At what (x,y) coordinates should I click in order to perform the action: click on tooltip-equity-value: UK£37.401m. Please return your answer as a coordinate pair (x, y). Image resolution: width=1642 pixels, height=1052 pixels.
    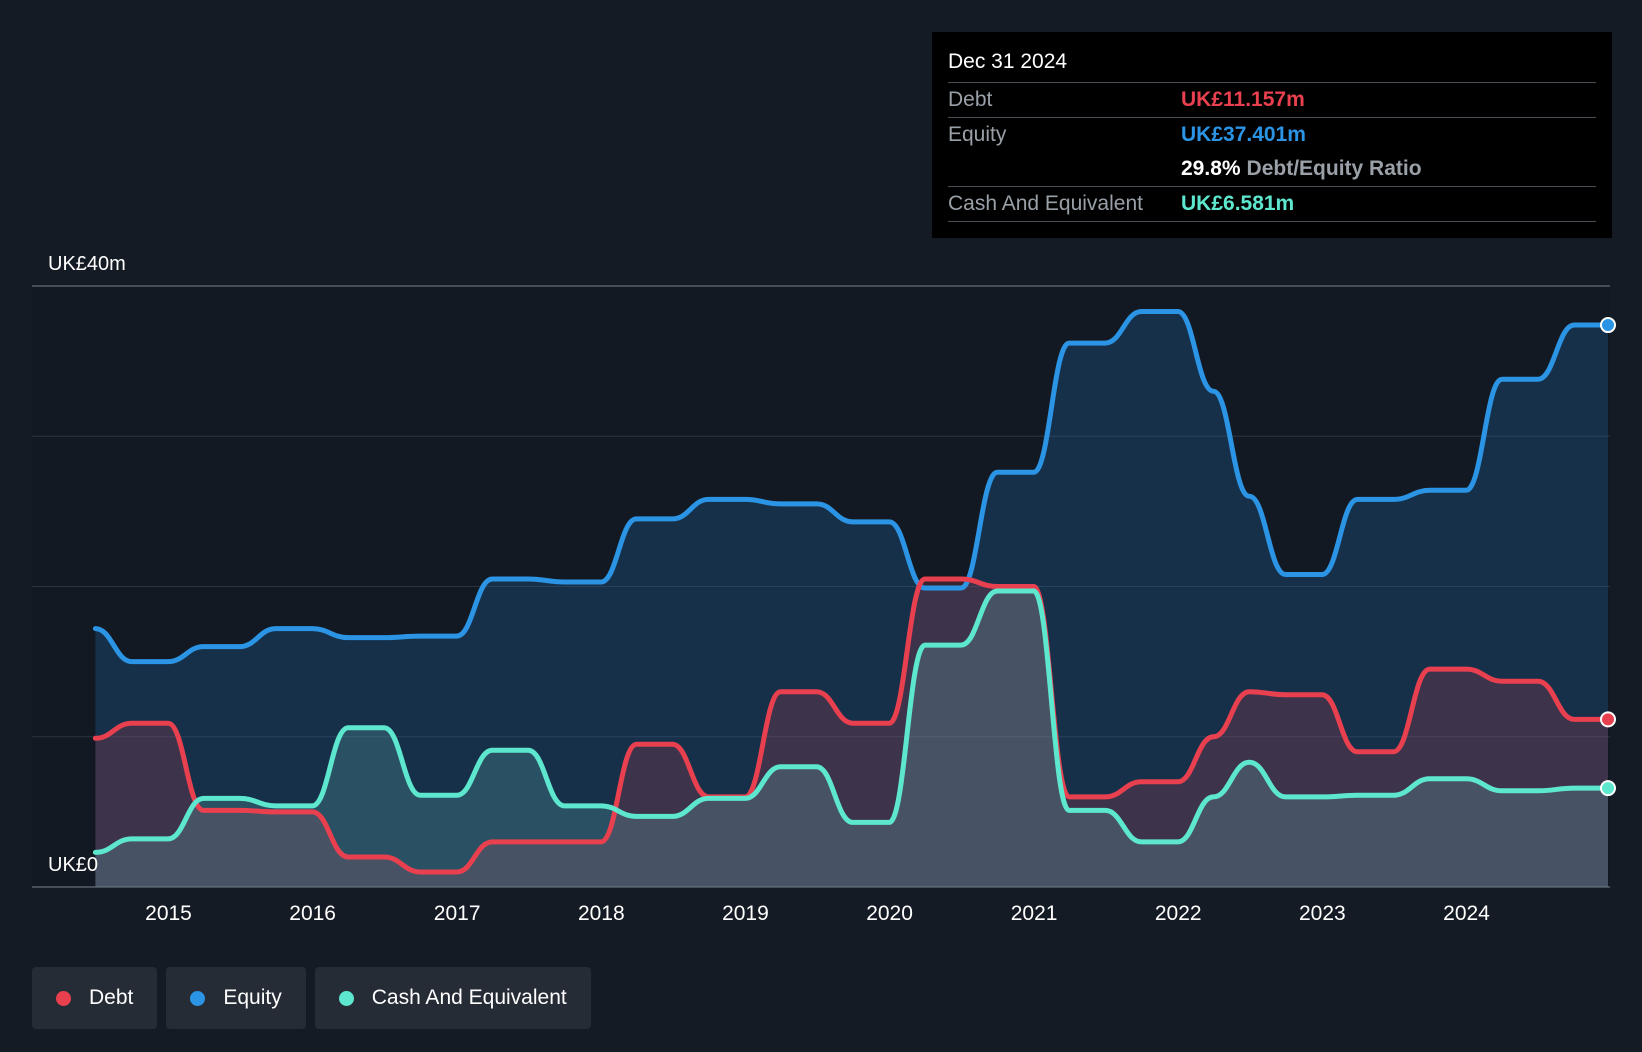
    Looking at the image, I should click on (1243, 134).